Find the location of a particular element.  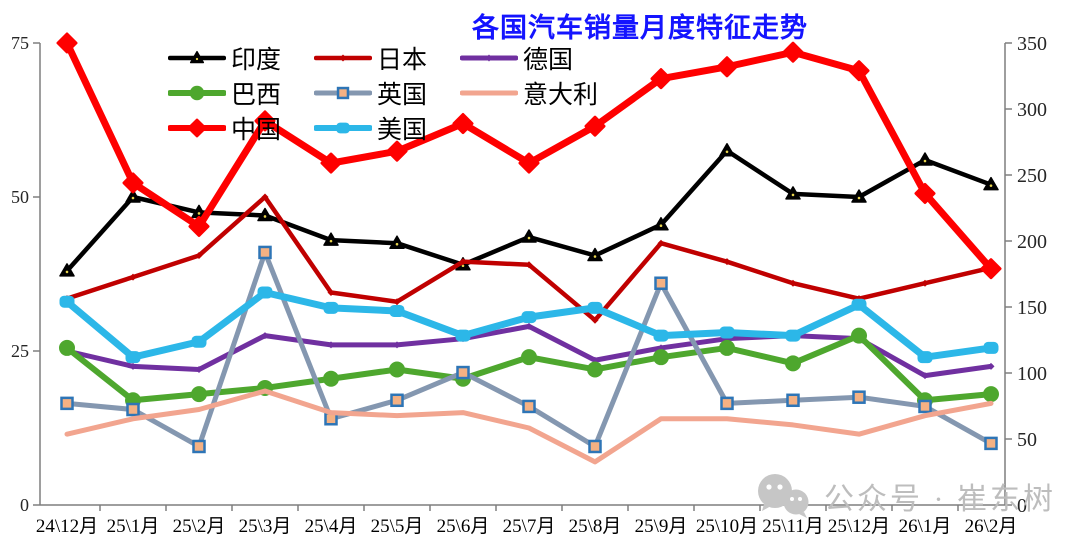

right-tick-label: 100 is located at coordinates (1032, 374).